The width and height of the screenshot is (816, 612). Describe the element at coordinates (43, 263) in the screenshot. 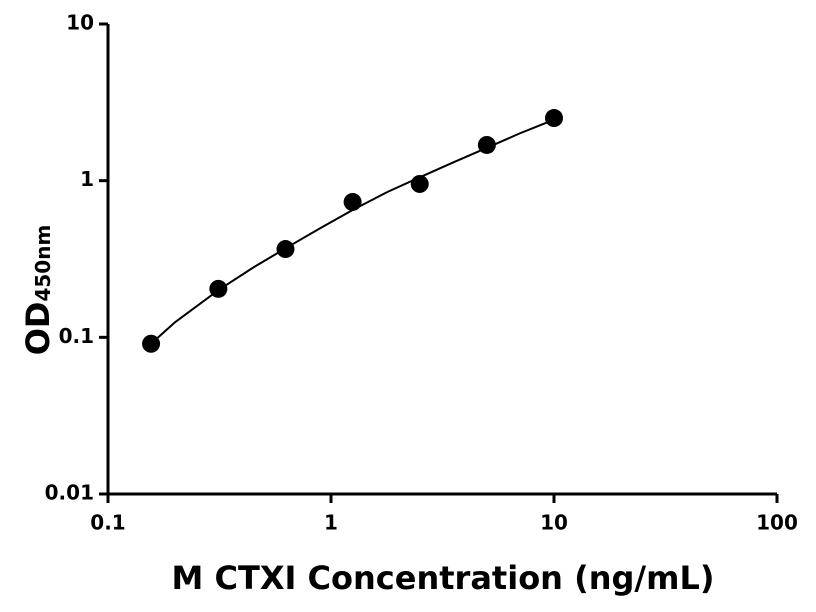

I see `y-axis-label-sub: 450nm` at that location.